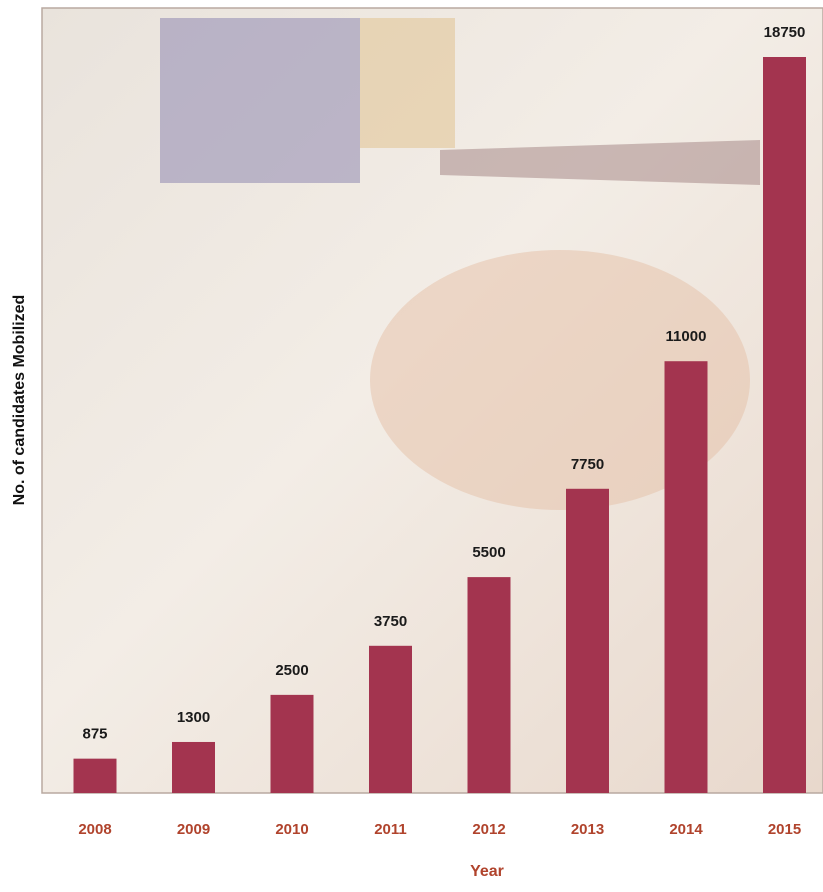 The height and width of the screenshot is (892, 823). What do you see at coordinates (785, 32) in the screenshot?
I see `value-label: 18750` at bounding box center [785, 32].